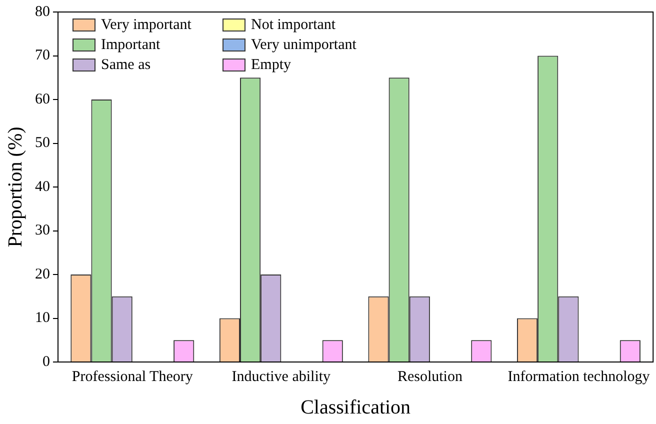 Image resolution: width=656 pixels, height=424 pixels. I want to click on y-axis-title: Proportion (%), so click(15, 187).